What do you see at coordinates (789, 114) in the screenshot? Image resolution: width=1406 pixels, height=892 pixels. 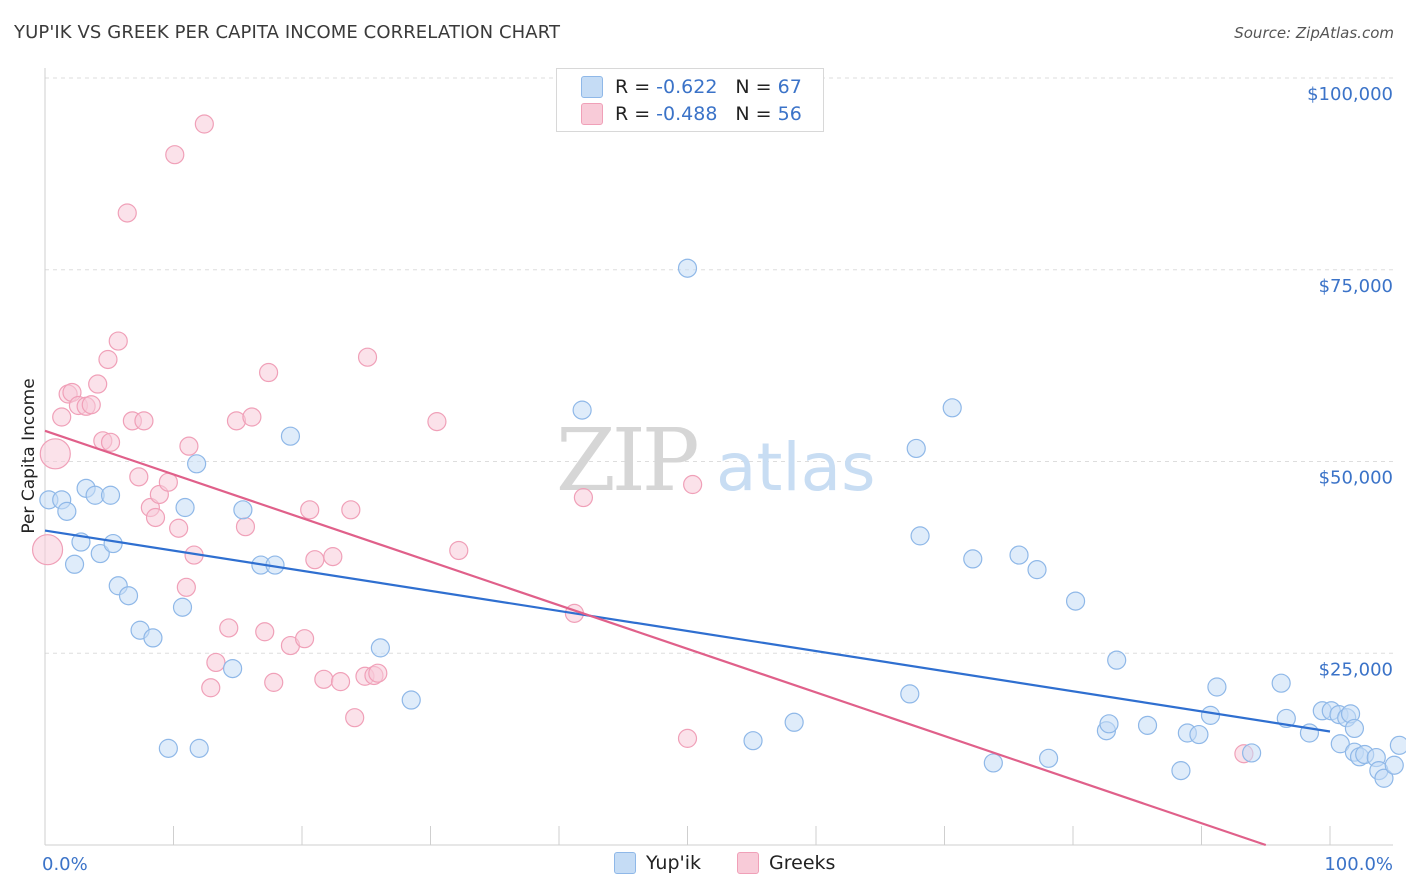 I see `n-value: 56` at bounding box center [789, 114].